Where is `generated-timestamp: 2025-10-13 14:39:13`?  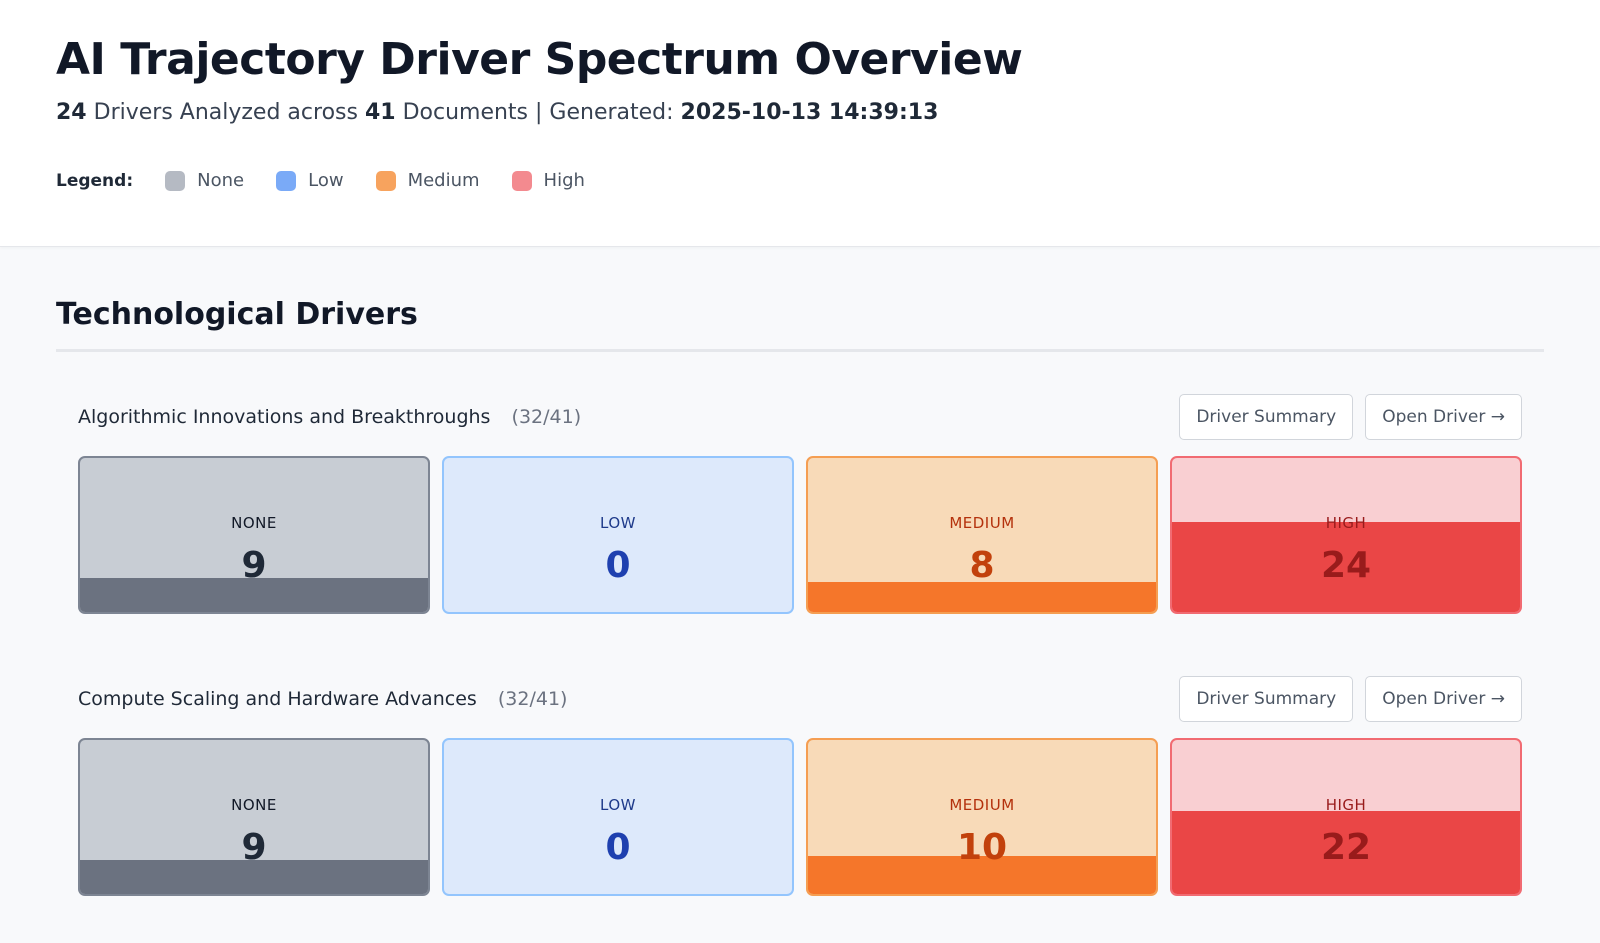
generated-timestamp: 2025-10-13 14:39:13 is located at coordinates (809, 112).